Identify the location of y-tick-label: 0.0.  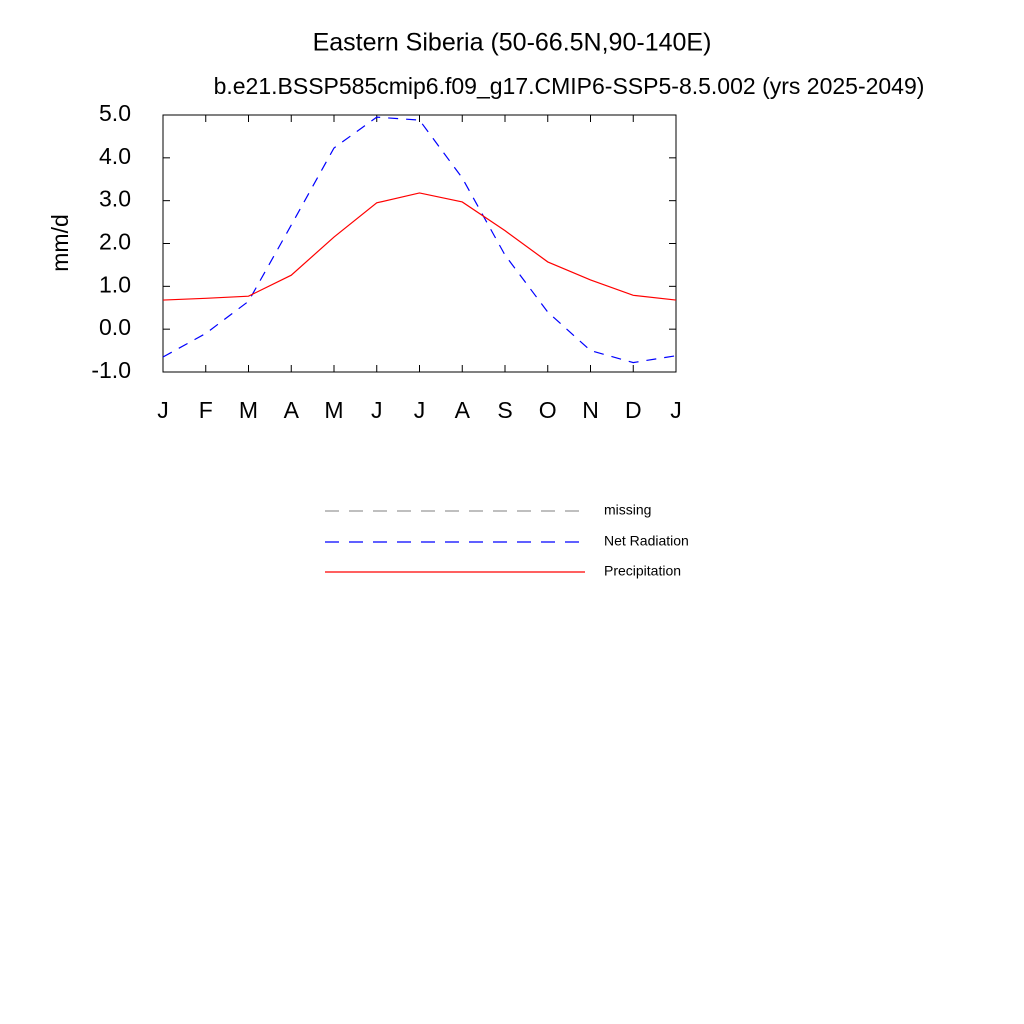
(115, 327).